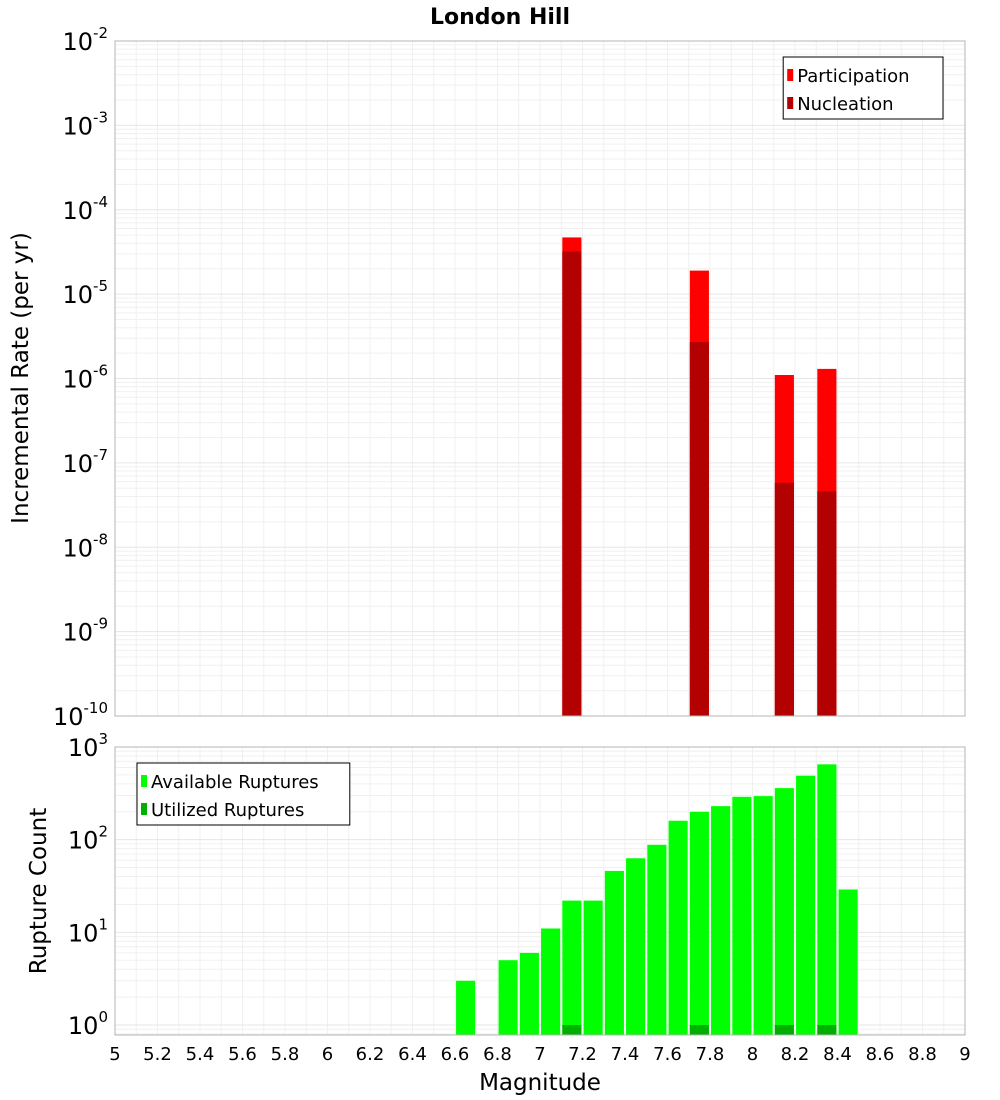  I want to click on rate-y-tick-label: 10⁻³, so click(85, 124).